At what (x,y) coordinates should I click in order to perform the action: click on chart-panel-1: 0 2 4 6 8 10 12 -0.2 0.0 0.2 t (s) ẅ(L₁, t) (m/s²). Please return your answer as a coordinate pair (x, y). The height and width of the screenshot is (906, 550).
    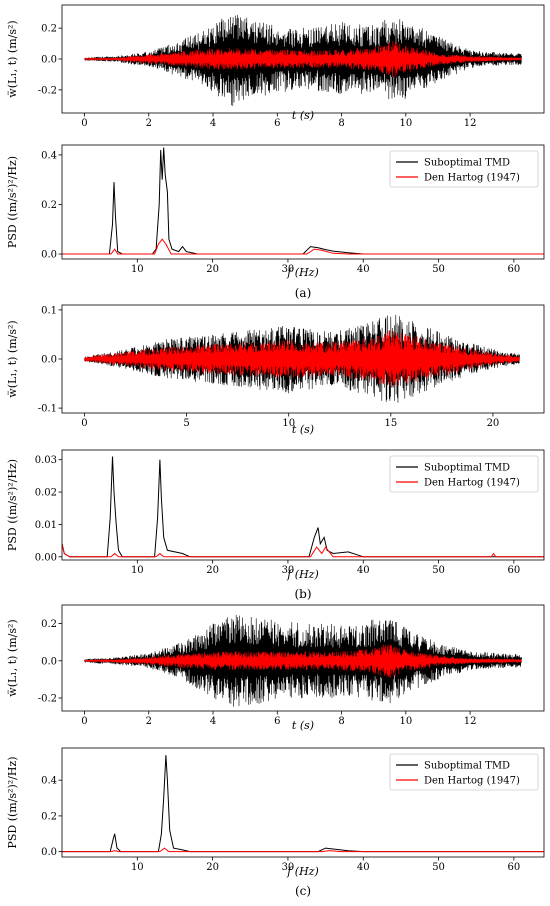
    Looking at the image, I should click on (275, 66).